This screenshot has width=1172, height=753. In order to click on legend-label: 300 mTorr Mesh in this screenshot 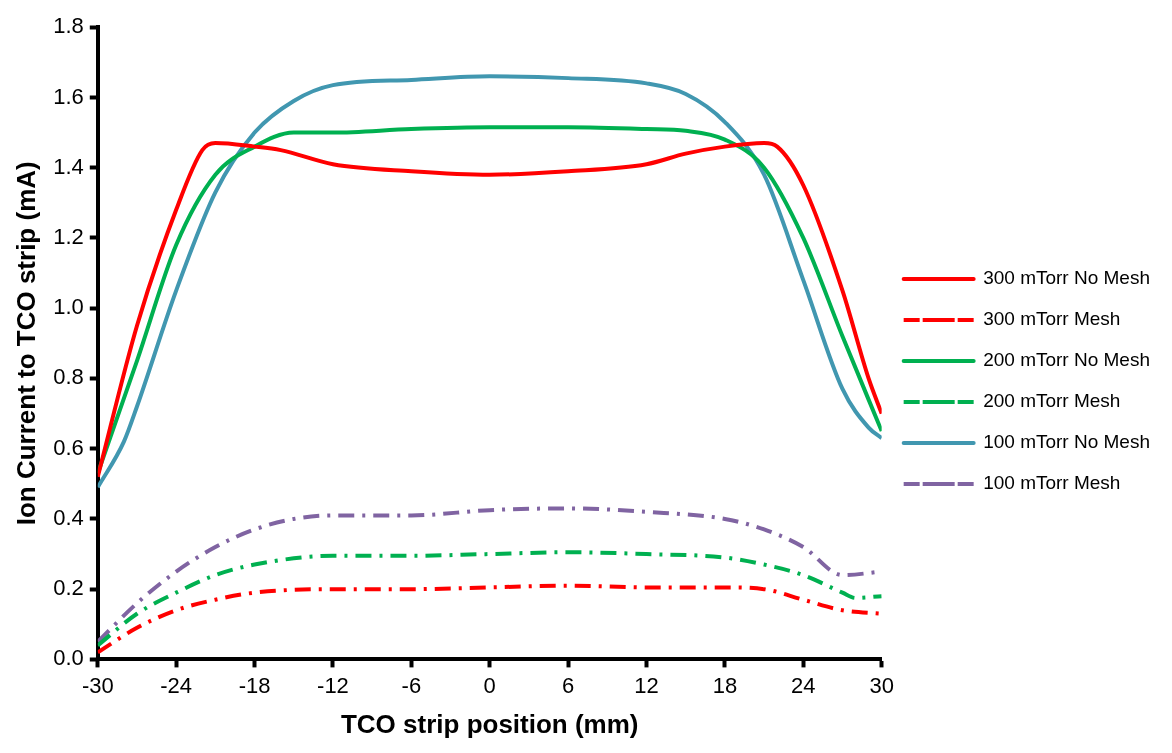, I will do `click(1052, 319)`.